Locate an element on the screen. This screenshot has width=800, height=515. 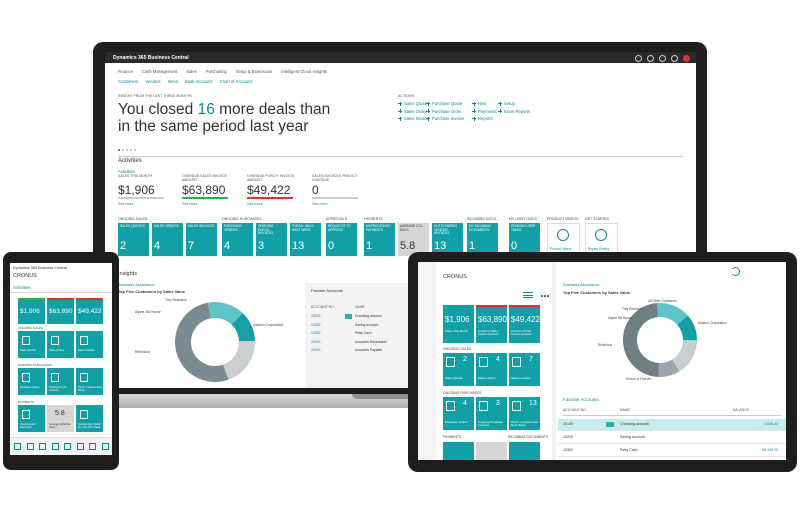
chart-title: Top Five Customers by Sales Value is located at coordinates (597, 292).